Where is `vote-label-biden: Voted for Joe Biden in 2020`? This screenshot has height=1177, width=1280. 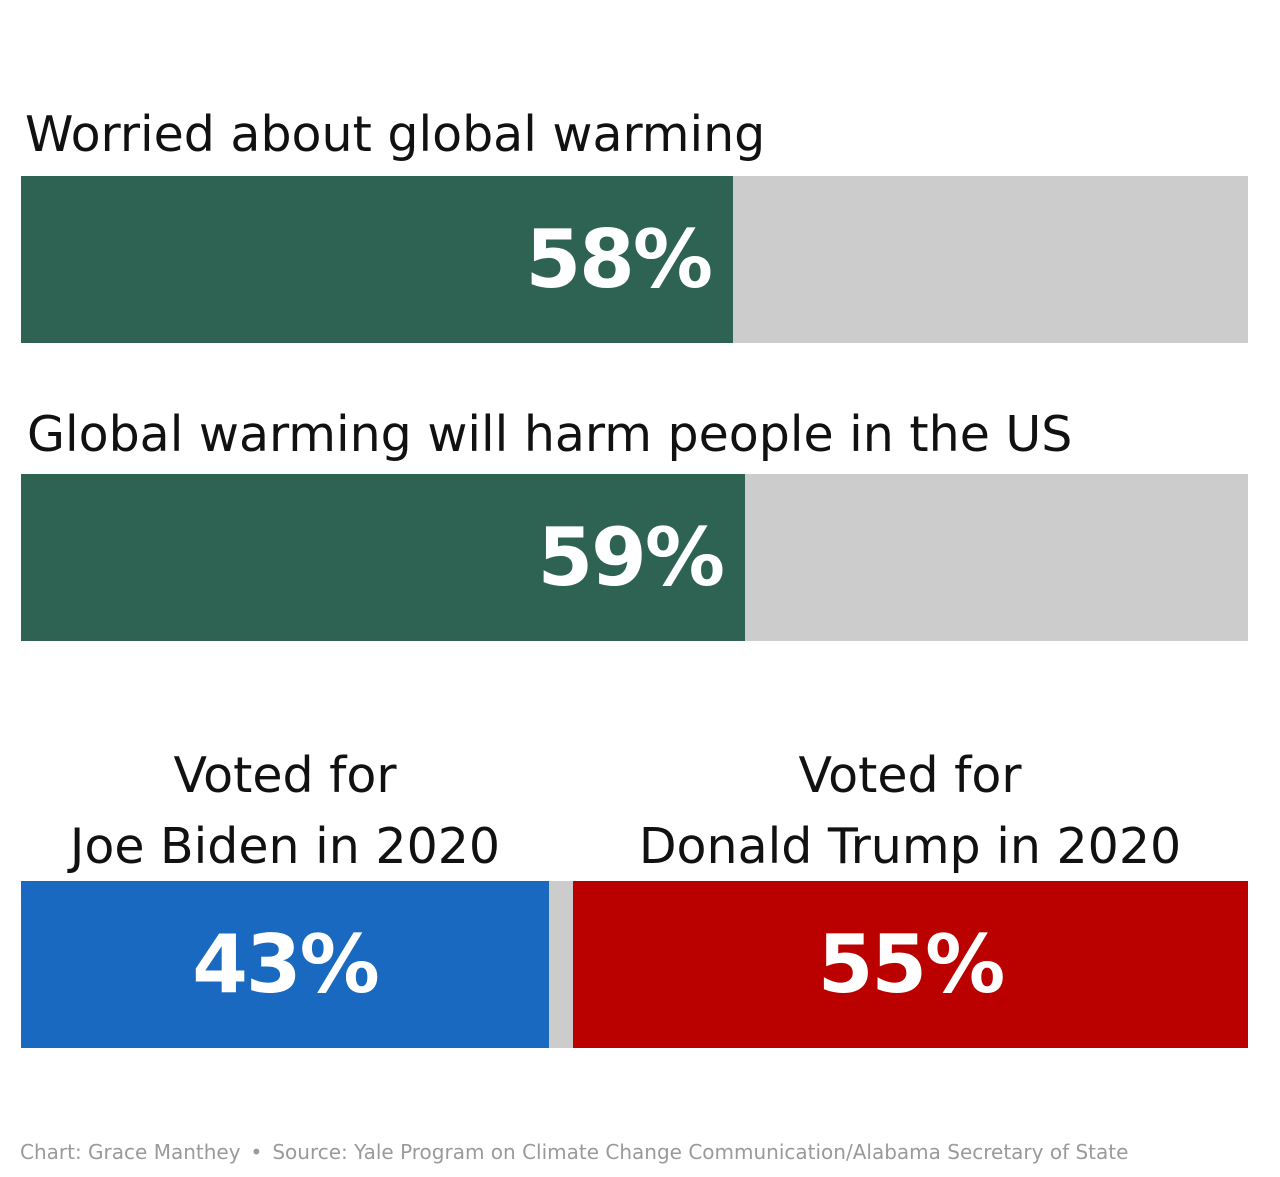
vote-label-biden: Voted for Joe Biden in 2020 is located at coordinates (285, 811).